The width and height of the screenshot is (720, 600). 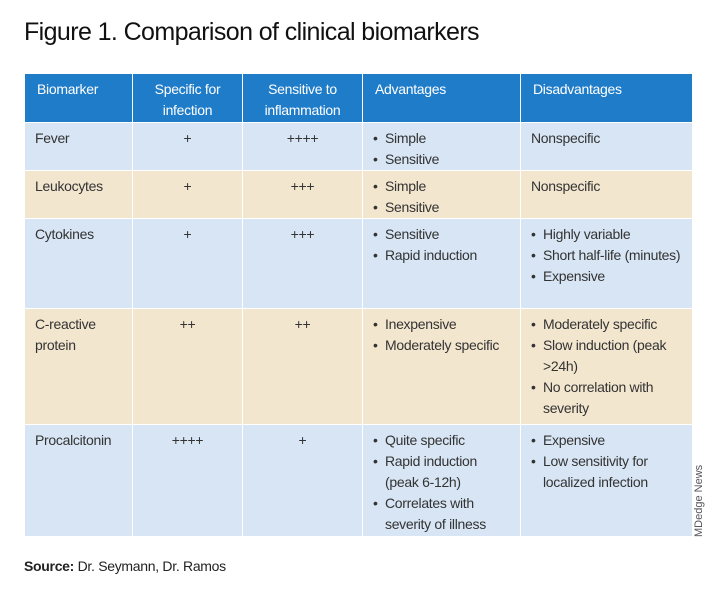 I want to click on biomarker-cell: Procalcitonin, so click(x=78, y=480).